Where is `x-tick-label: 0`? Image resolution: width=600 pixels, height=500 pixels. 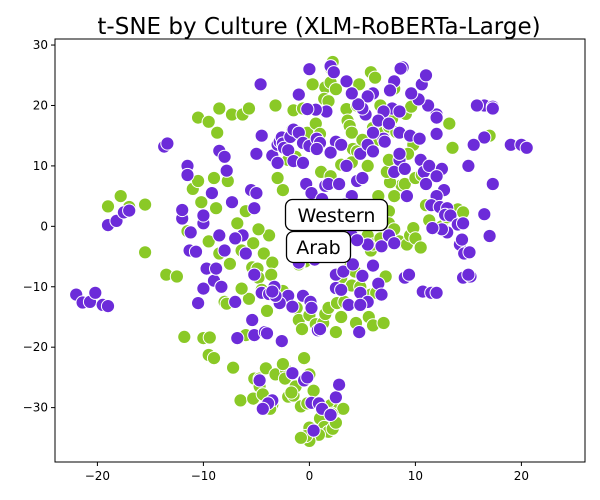
x-tick-label: 0 is located at coordinates (310, 476).